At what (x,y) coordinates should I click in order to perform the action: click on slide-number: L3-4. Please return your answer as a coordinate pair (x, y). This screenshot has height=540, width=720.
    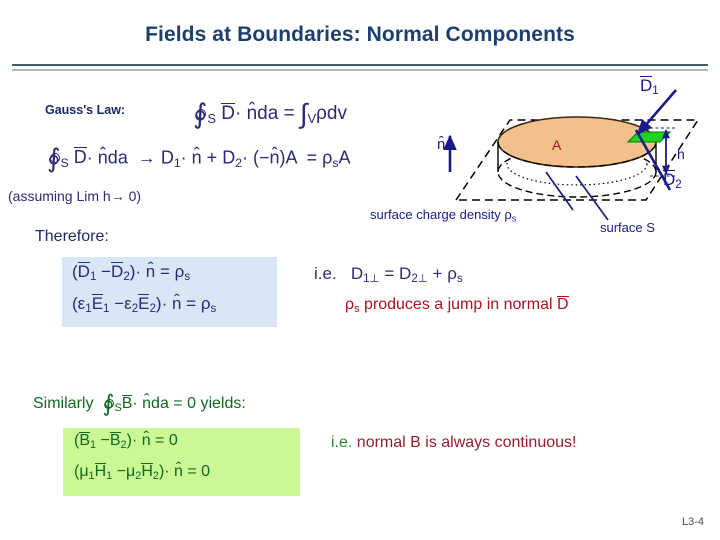
    Looking at the image, I should click on (692, 522).